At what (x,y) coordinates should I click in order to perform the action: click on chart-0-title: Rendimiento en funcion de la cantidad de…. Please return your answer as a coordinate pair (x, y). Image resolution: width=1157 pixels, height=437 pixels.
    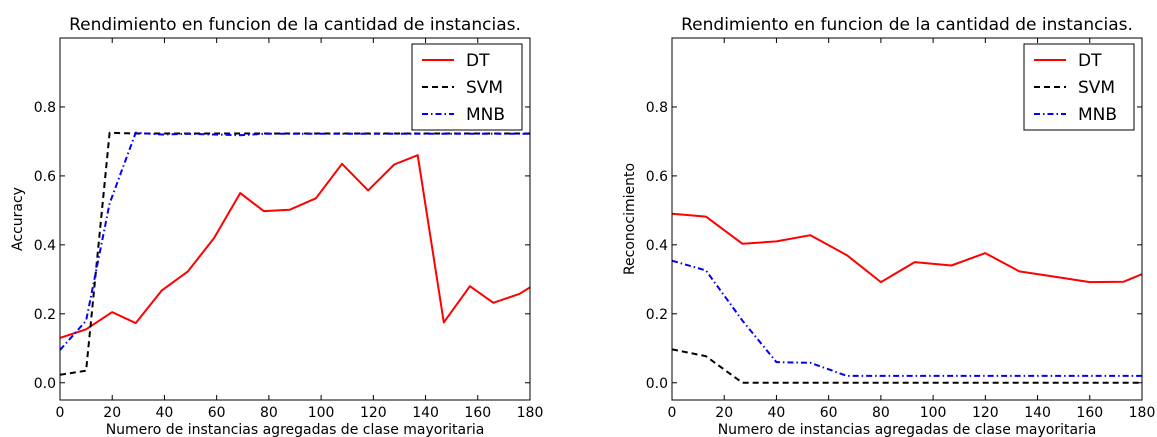
    Looking at the image, I should click on (295, 25).